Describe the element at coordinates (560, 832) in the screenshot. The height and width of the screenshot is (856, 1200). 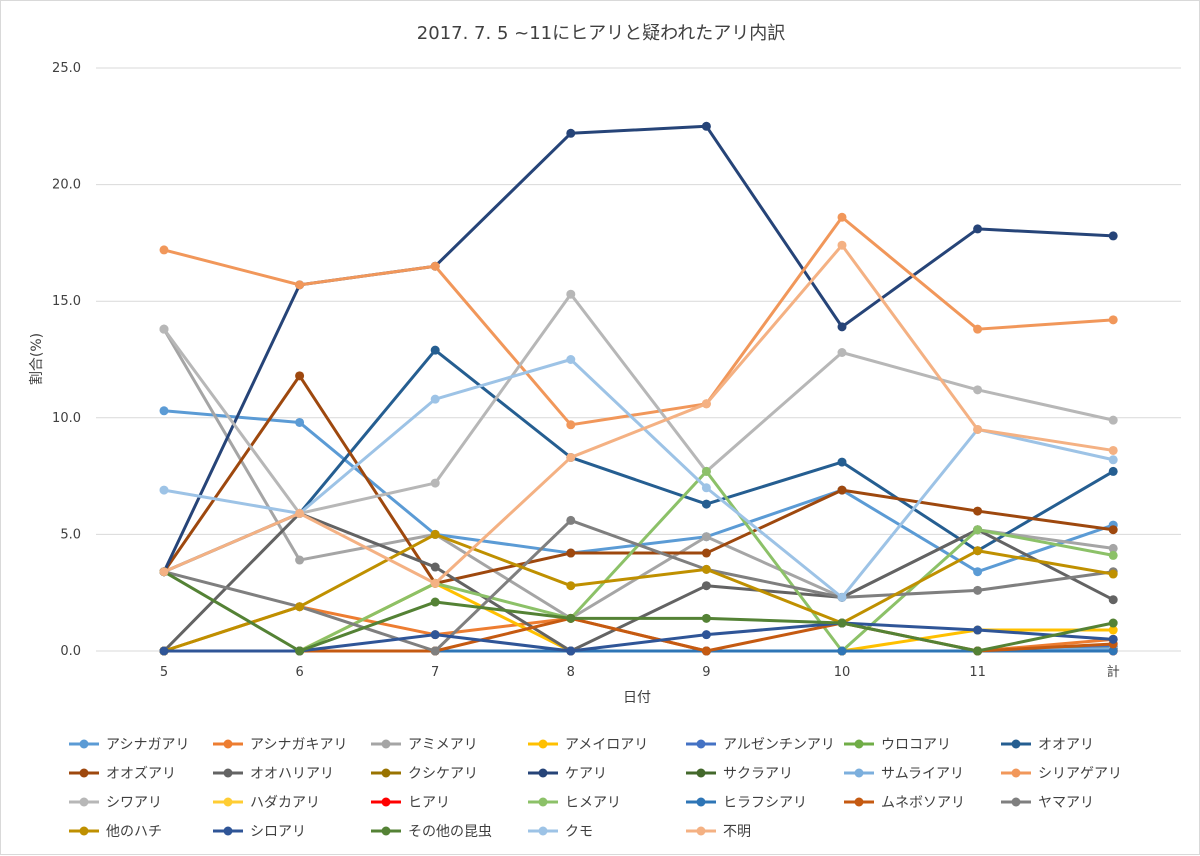
I see `legend-item: クモ` at that location.